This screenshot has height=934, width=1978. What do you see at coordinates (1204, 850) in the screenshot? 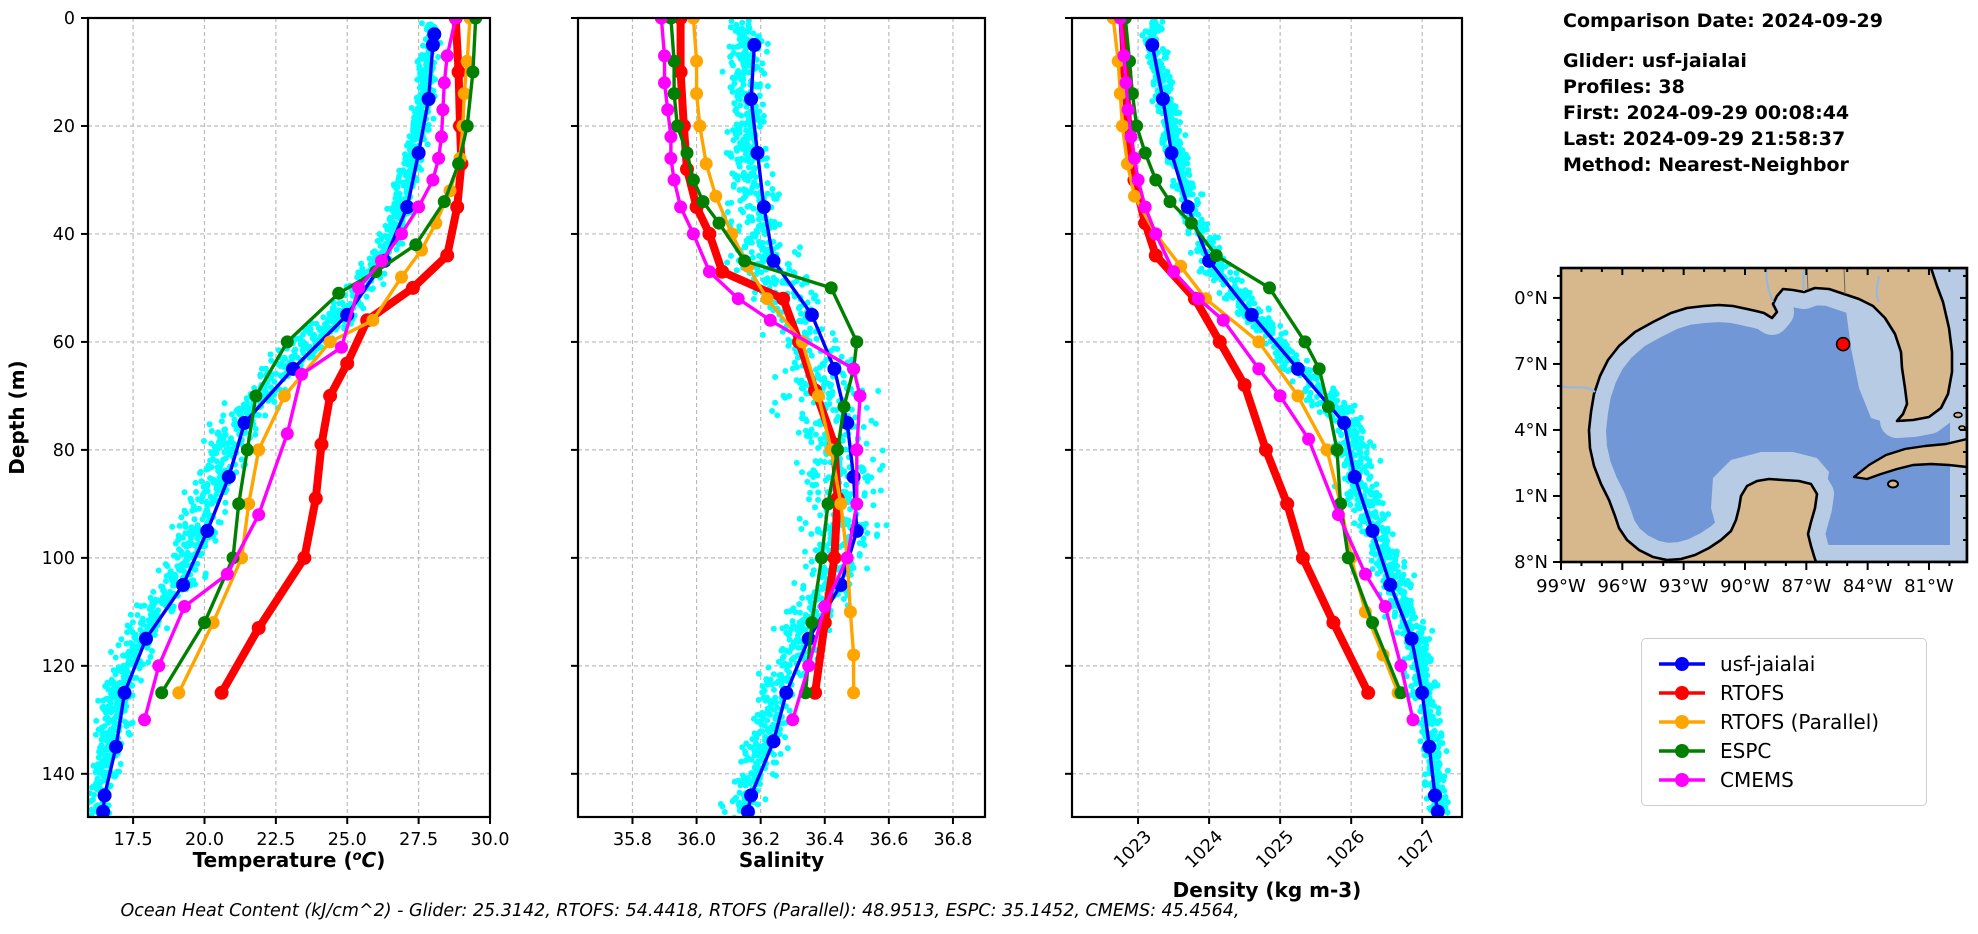
I see `svg-text: 1024` at bounding box center [1204, 850].